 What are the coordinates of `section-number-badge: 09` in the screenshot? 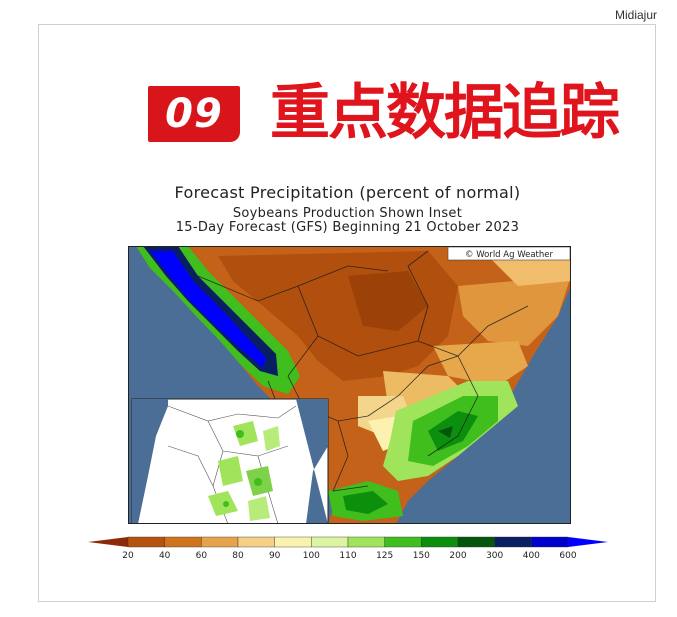 It's located at (194, 114).